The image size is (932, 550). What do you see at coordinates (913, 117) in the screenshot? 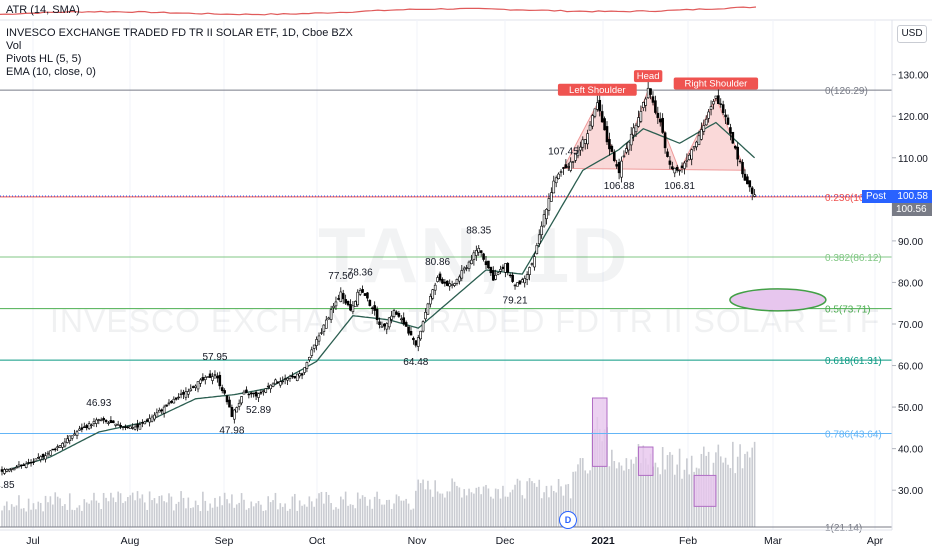
I see `y-tick-label: 120.00` at bounding box center [913, 117].